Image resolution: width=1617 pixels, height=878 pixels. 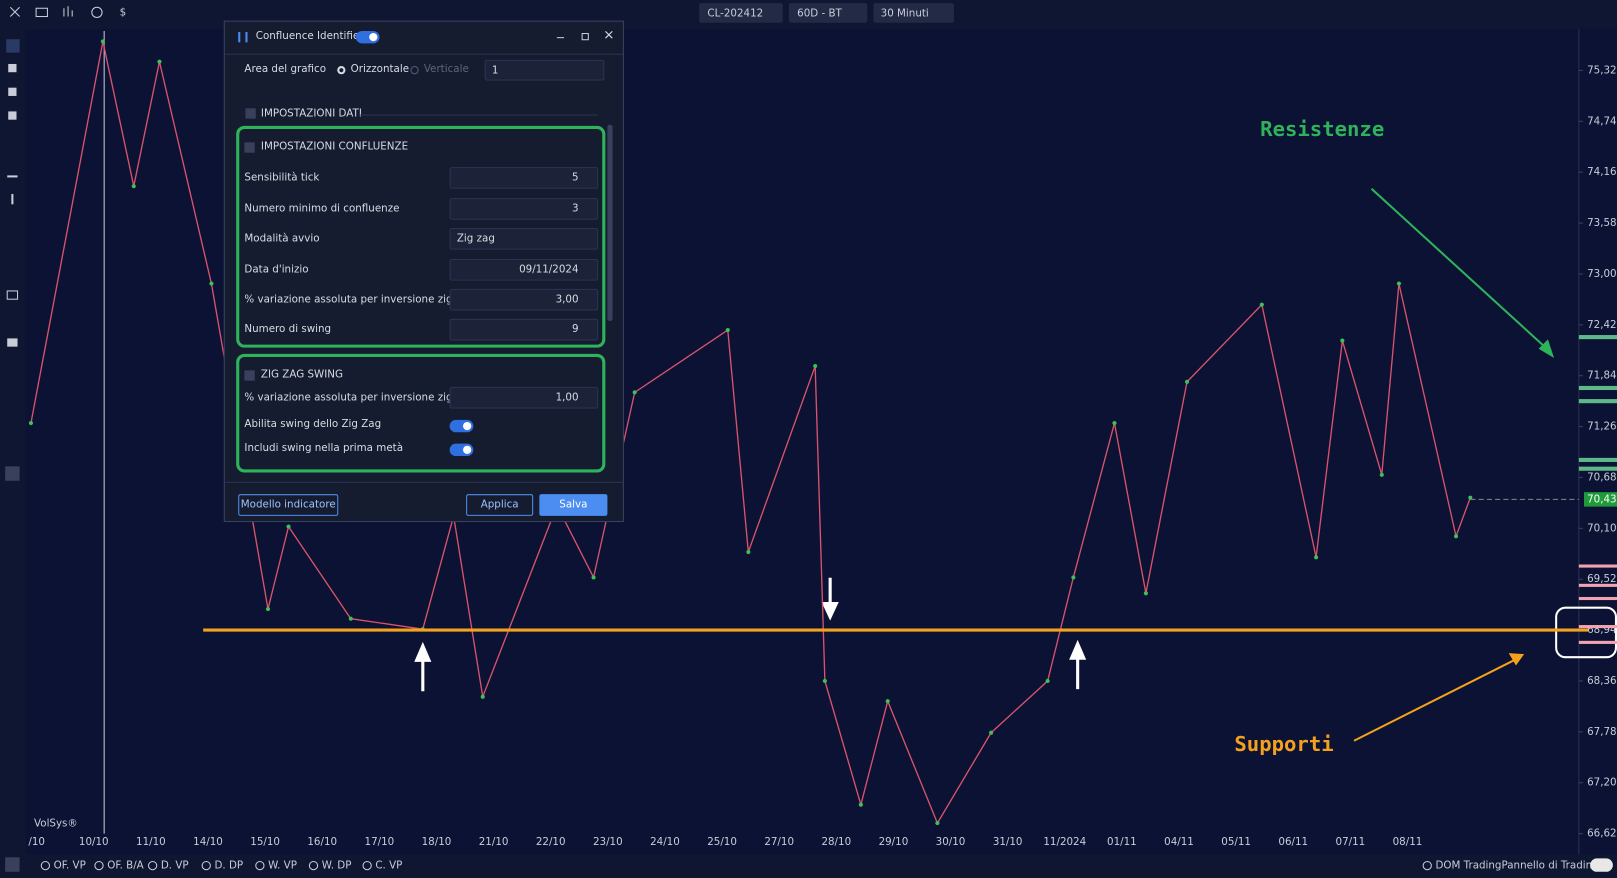 What do you see at coordinates (12, 176) in the screenshot?
I see `hline-tool` at bounding box center [12, 176].